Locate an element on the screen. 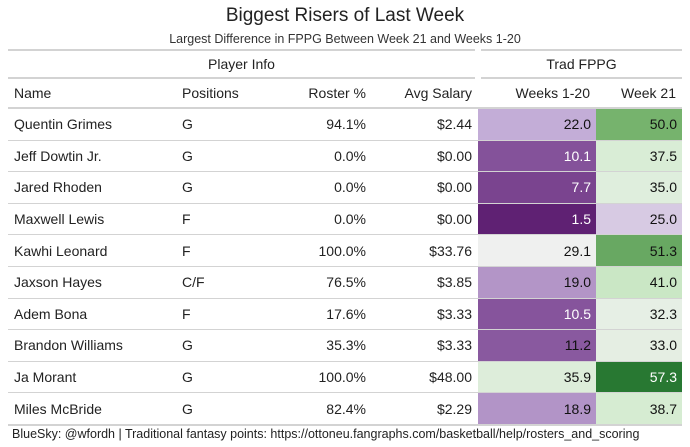  table-row: Brandon Williams G 35.3% $3.33 11.2 33.0 is located at coordinates (345, 345).